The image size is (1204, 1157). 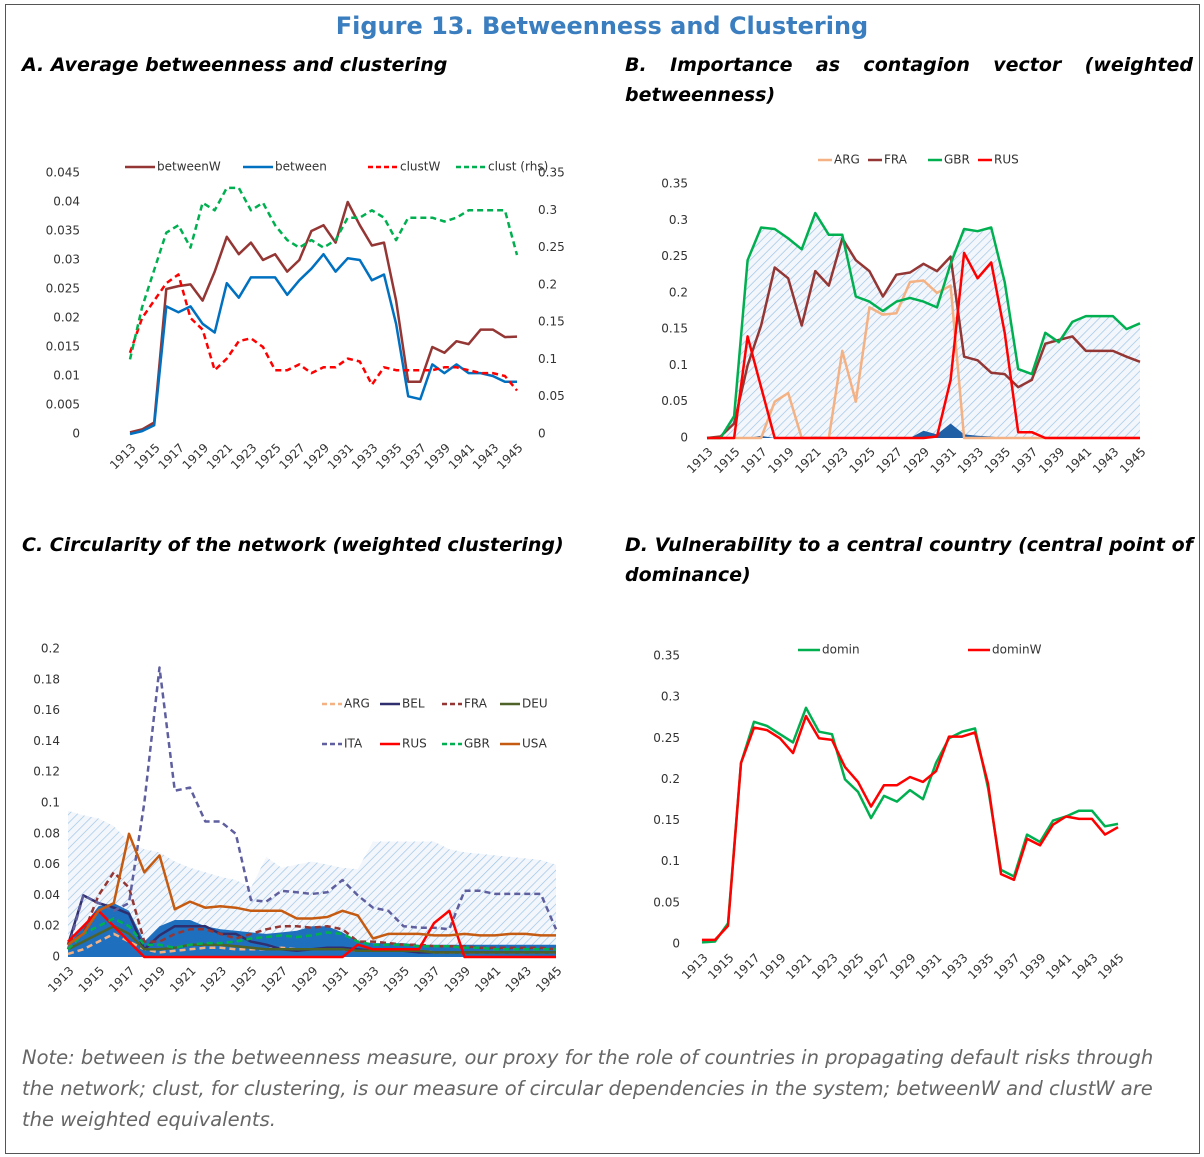 I want to click on y2-tick-label: 0.35, so click(x=551, y=173).